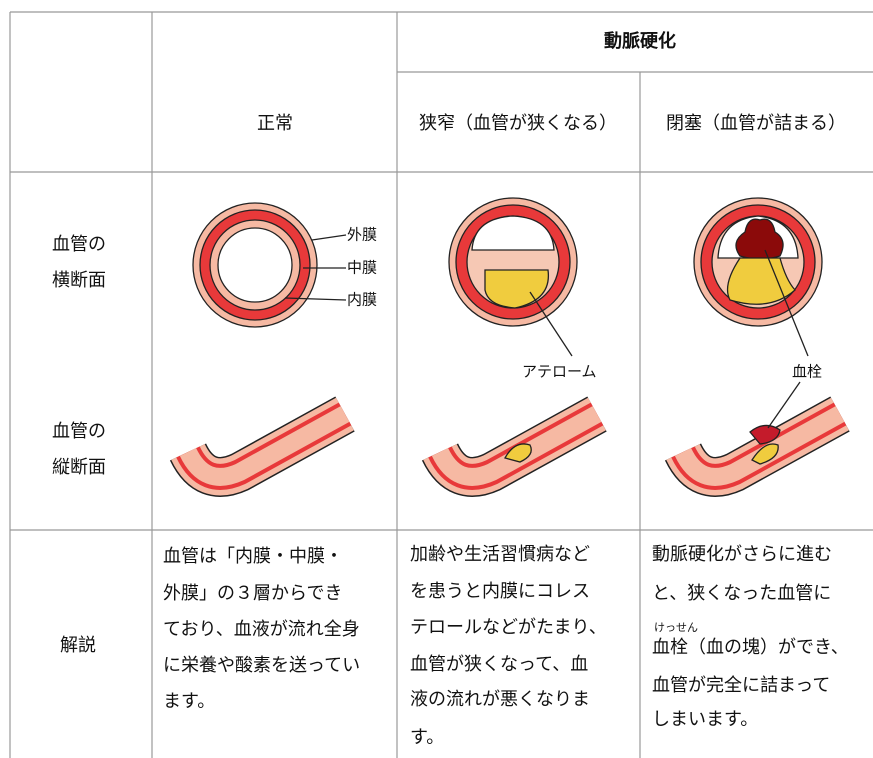 The height and width of the screenshot is (758, 873). I want to click on annotation: アテローム, so click(559, 372).